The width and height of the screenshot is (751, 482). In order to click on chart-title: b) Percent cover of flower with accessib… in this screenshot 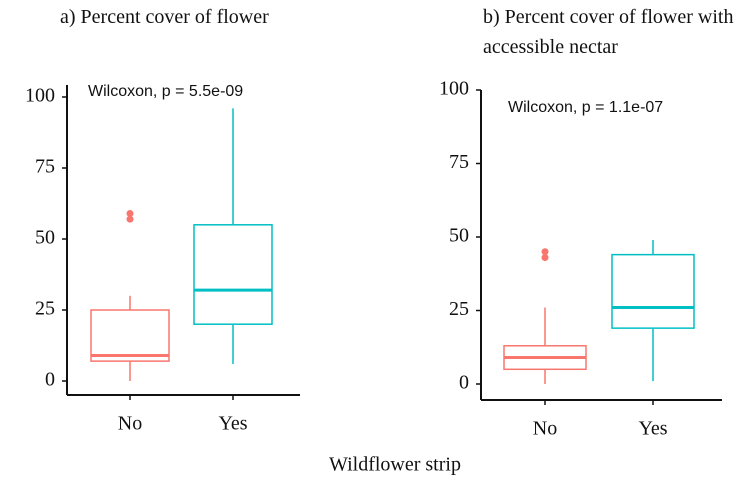, I will do `click(608, 32)`.